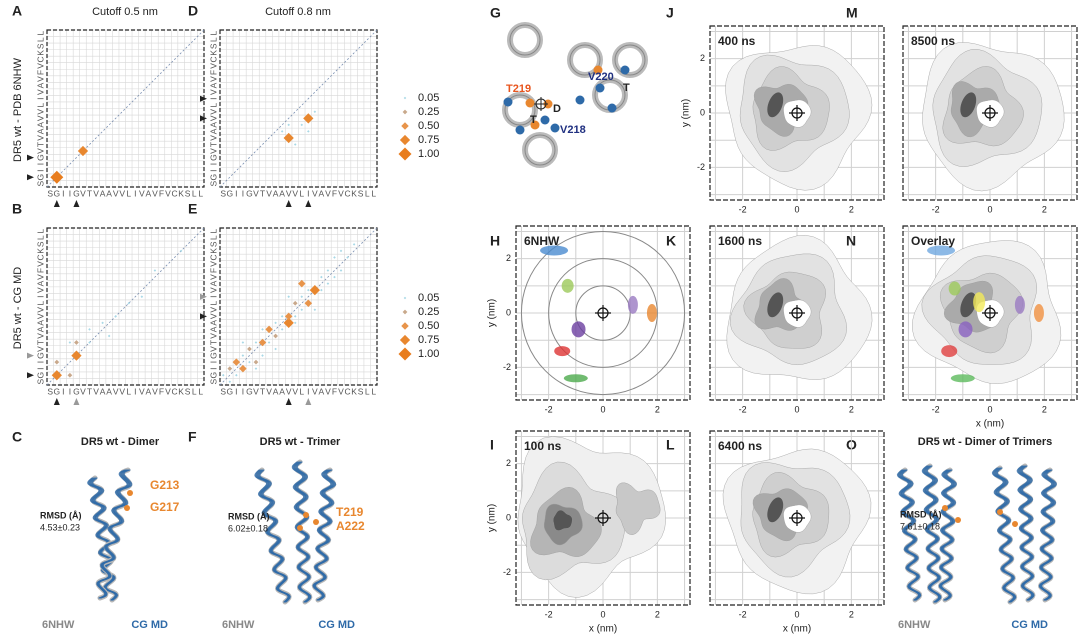 Image resolution: width=1084 pixels, height=637 pixels. What do you see at coordinates (213, 231) in the screenshot?
I see `y-residue: L` at bounding box center [213, 231].